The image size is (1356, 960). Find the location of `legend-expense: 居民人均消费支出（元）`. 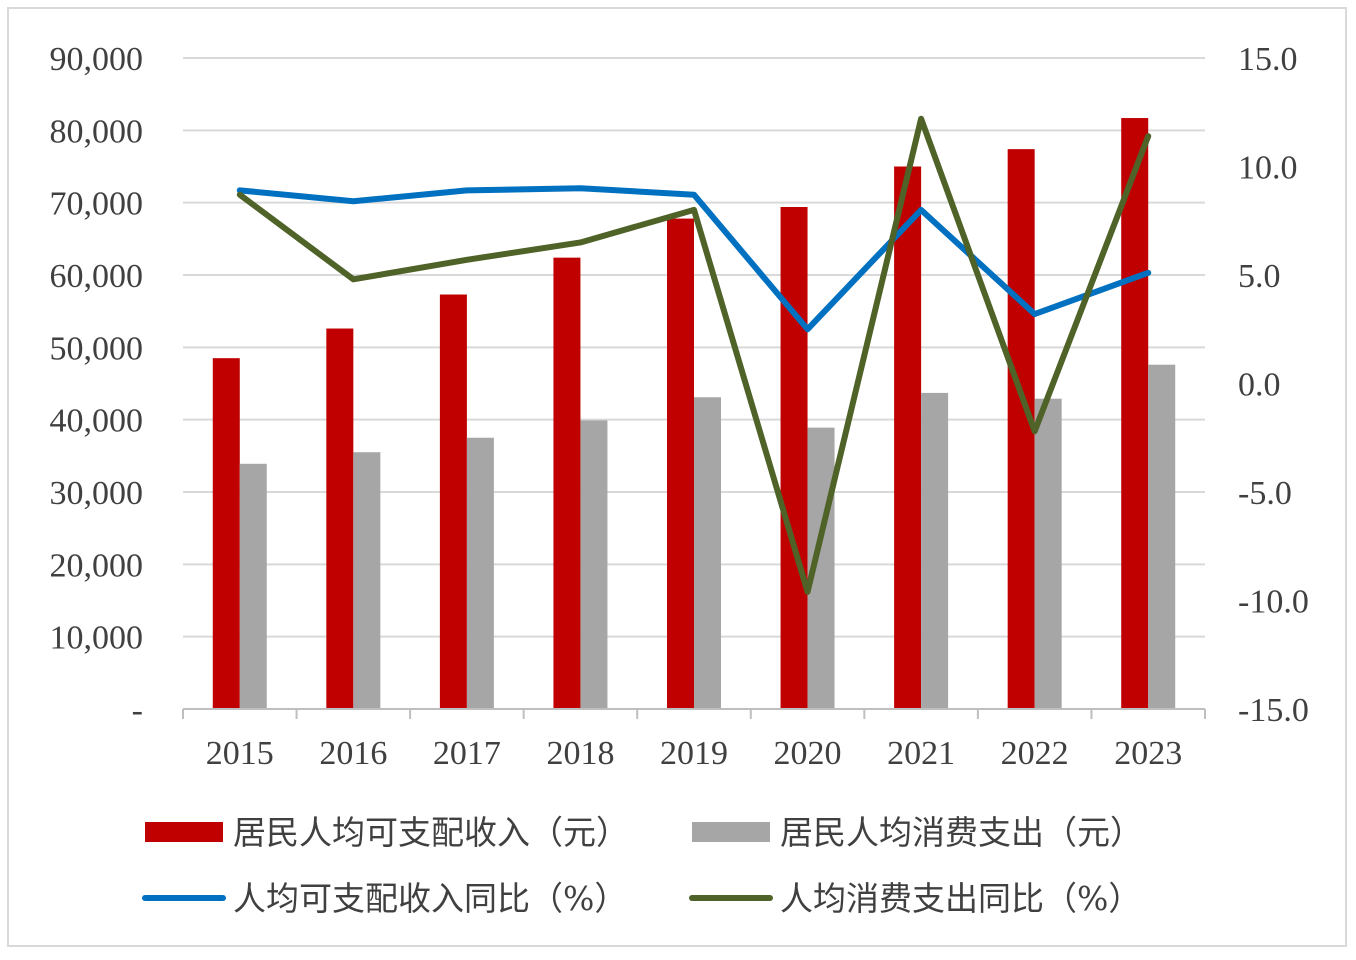

legend-expense: 居民人均消费支出（元） is located at coordinates (917, 832).